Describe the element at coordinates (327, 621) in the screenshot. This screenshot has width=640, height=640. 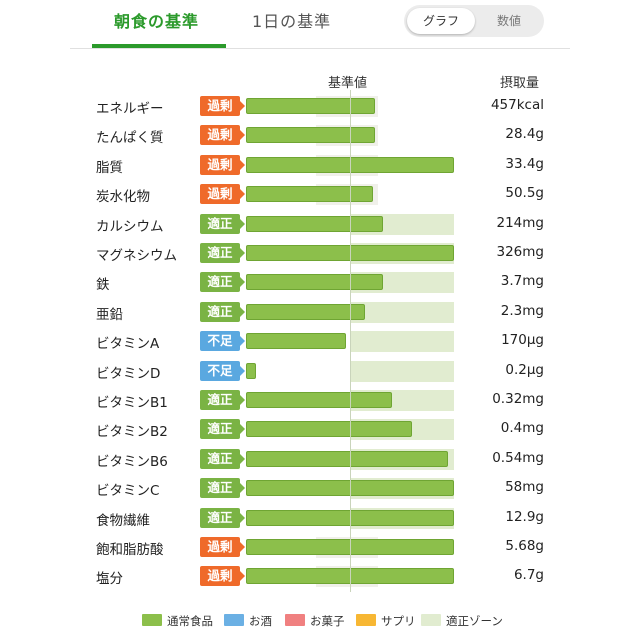
I see `legend-label: お菓子` at that location.